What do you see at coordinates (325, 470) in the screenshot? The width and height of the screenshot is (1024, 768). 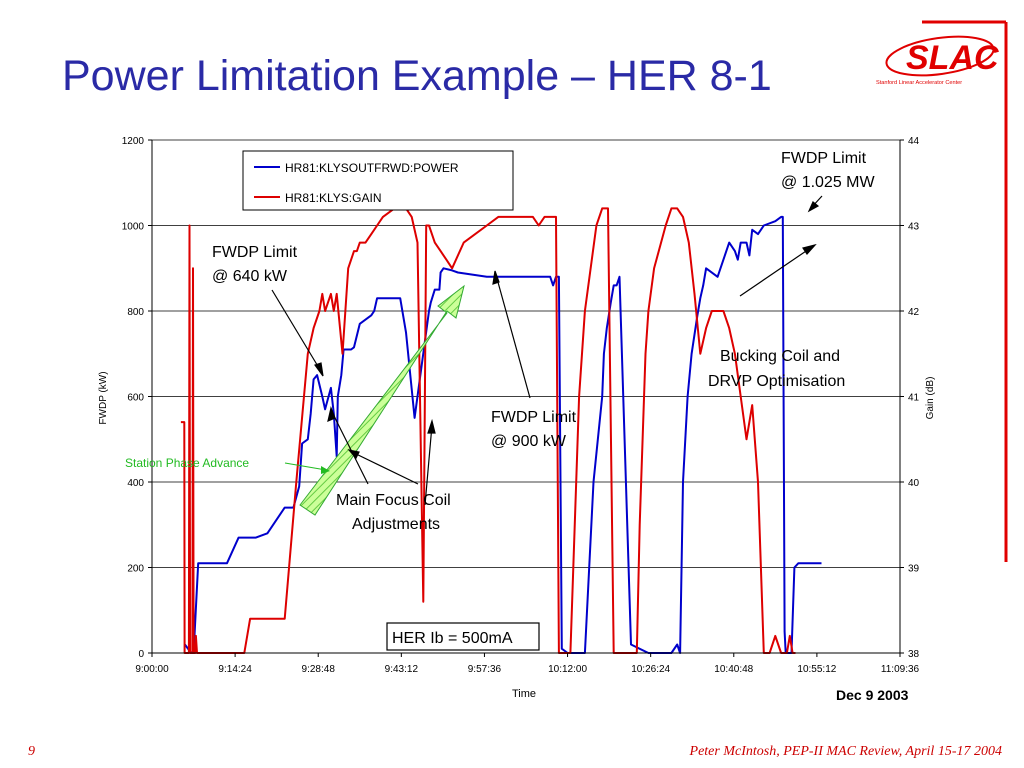 I see `phase-advance-leader-head` at bounding box center [325, 470].